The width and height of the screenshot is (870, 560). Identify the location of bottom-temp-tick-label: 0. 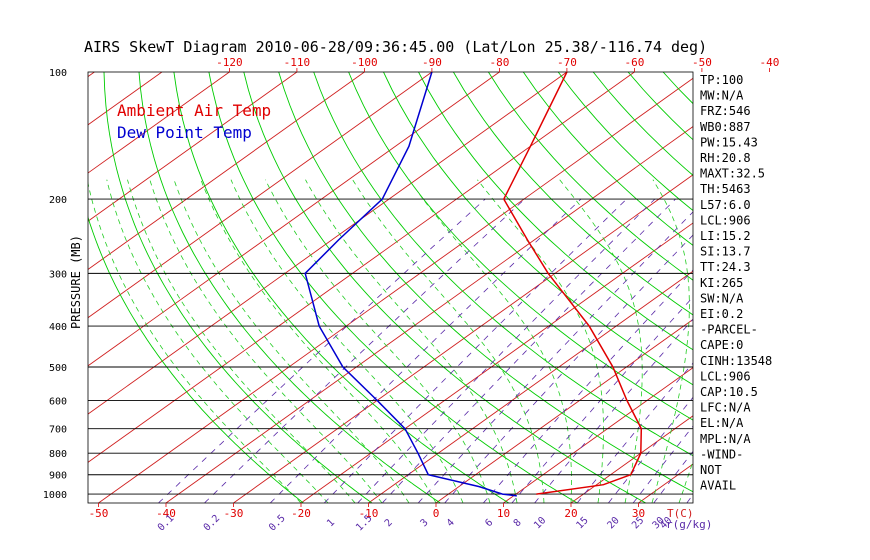
(436, 513).